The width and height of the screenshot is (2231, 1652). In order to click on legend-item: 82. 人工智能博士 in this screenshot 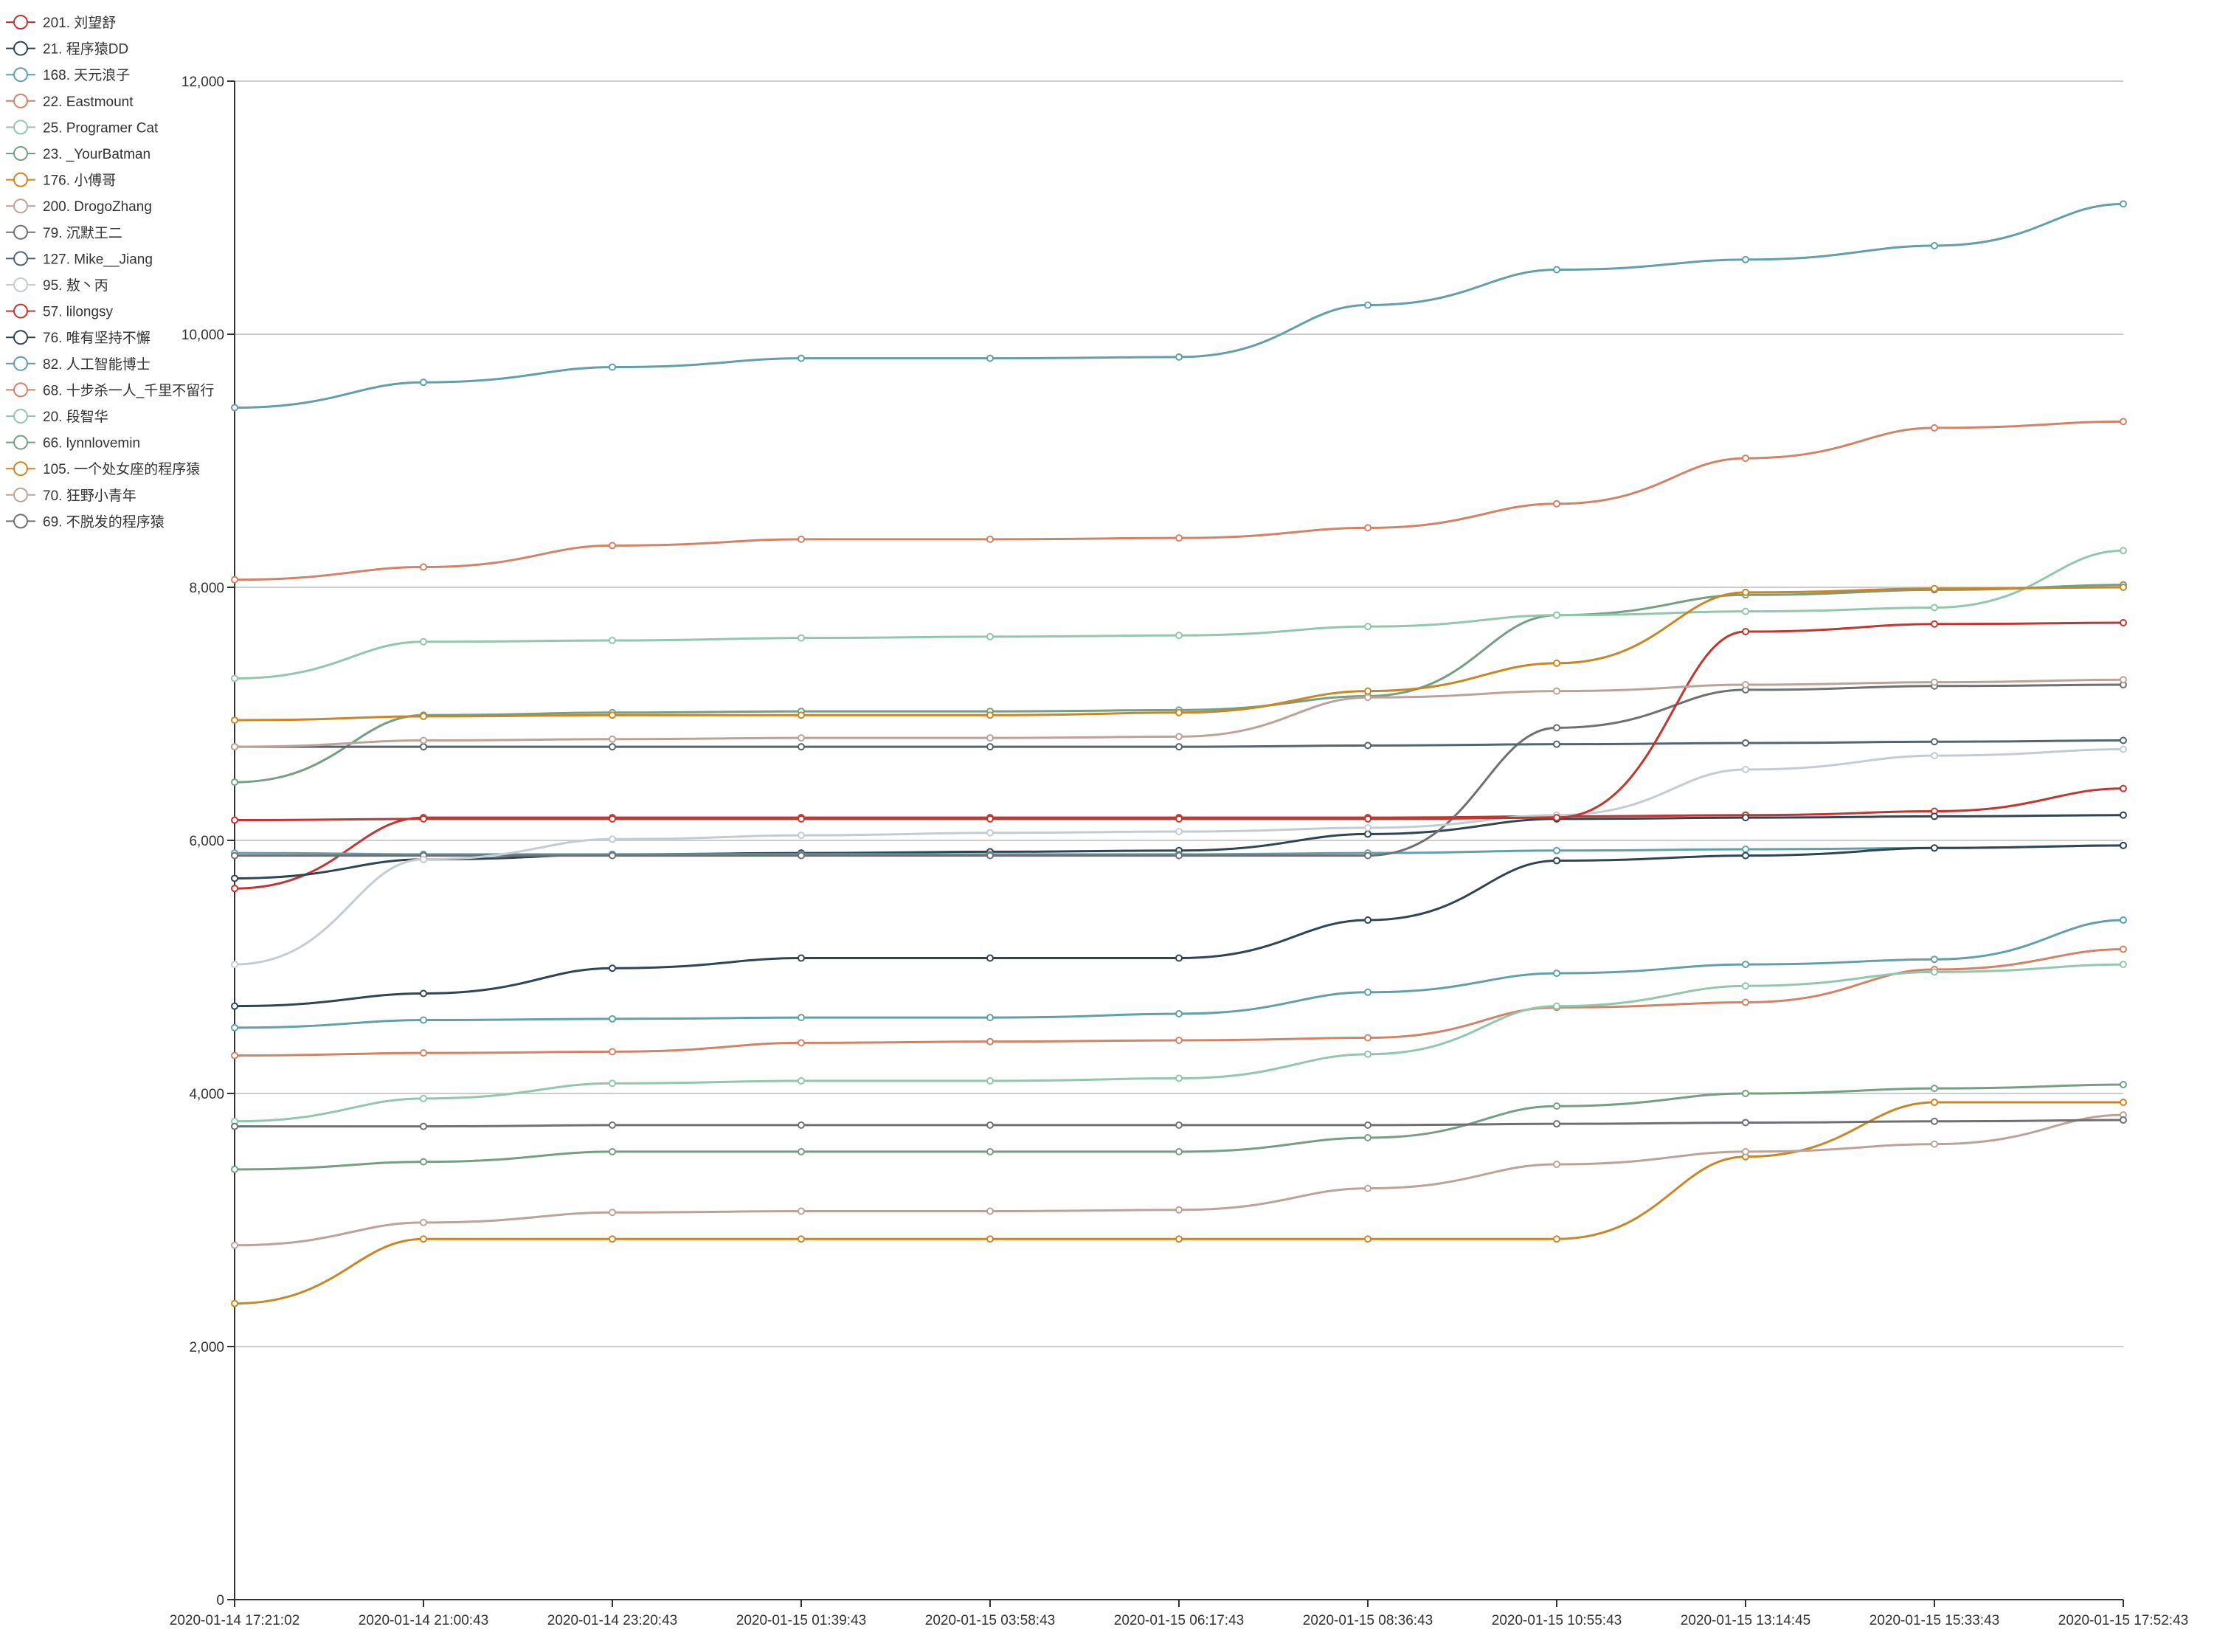, I will do `click(78, 365)`.